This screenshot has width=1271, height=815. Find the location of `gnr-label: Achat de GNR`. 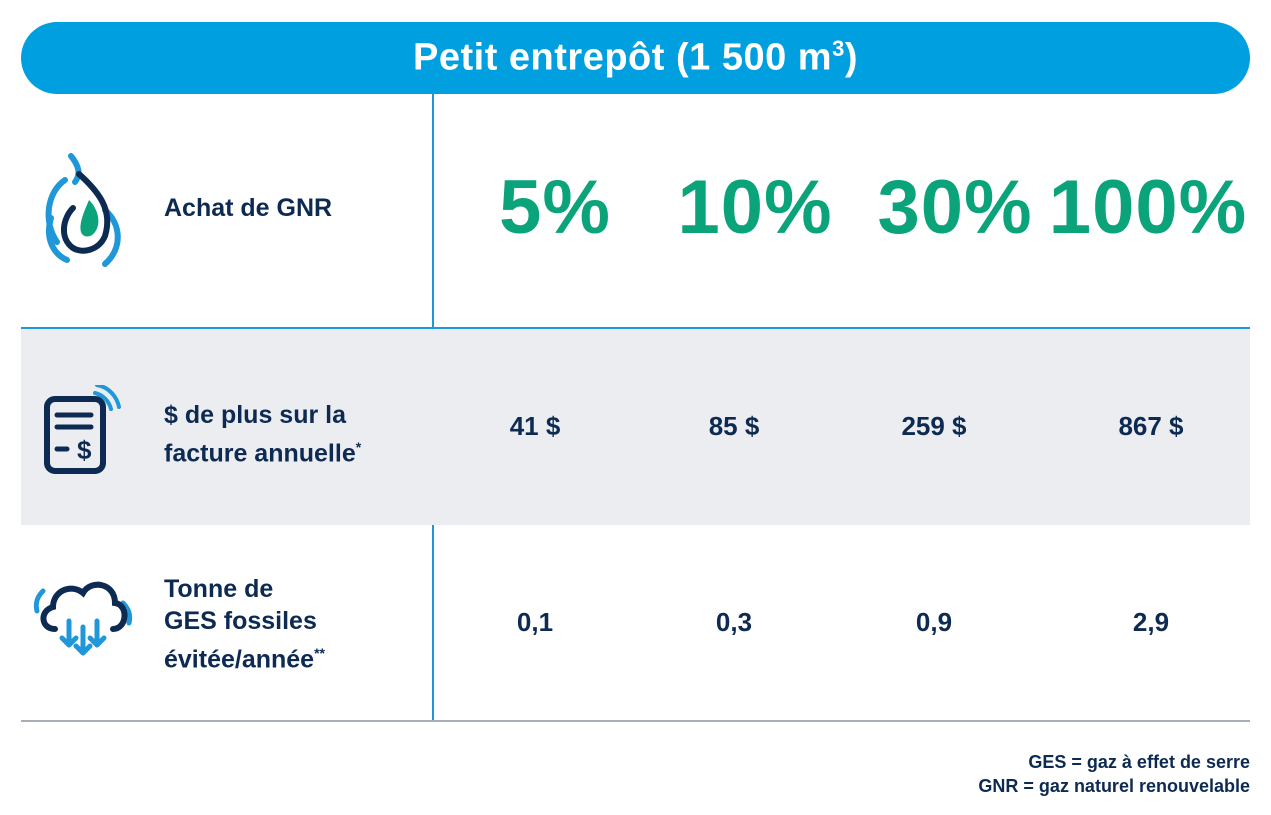

gnr-label: Achat de GNR is located at coordinates (248, 208).